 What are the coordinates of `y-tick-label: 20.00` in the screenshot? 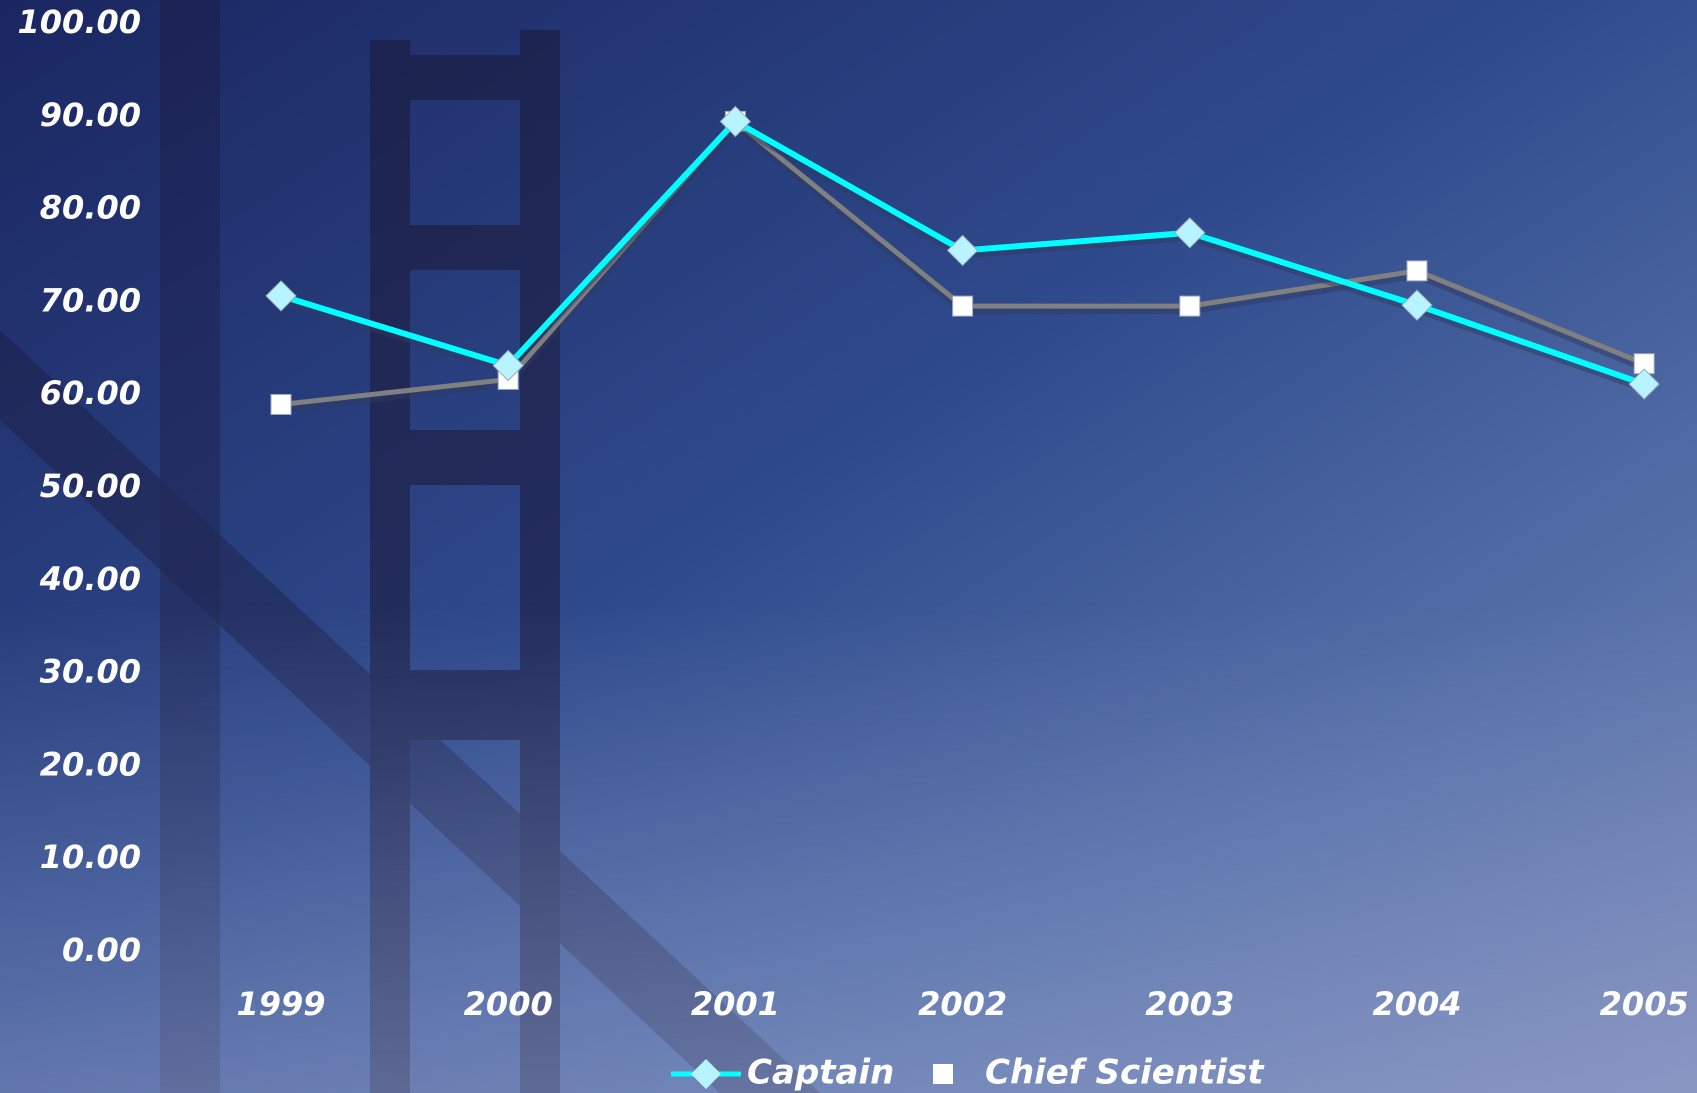 It's located at (90, 764).